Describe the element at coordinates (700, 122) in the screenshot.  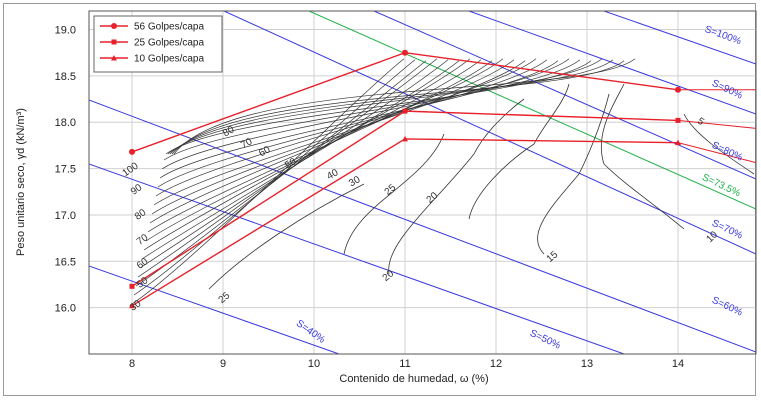
I see `contour-label: 5` at that location.